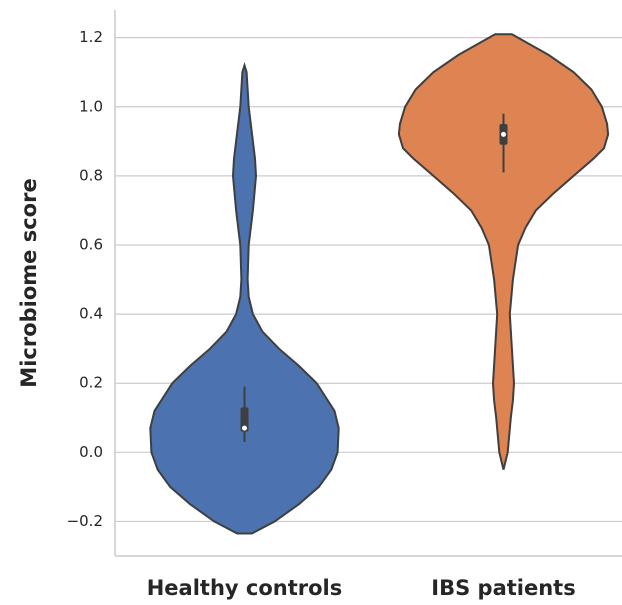 Image resolution: width=622 pixels, height=605 pixels. What do you see at coordinates (29, 282) in the screenshot?
I see `y-axis-label: Microbiome score` at bounding box center [29, 282].